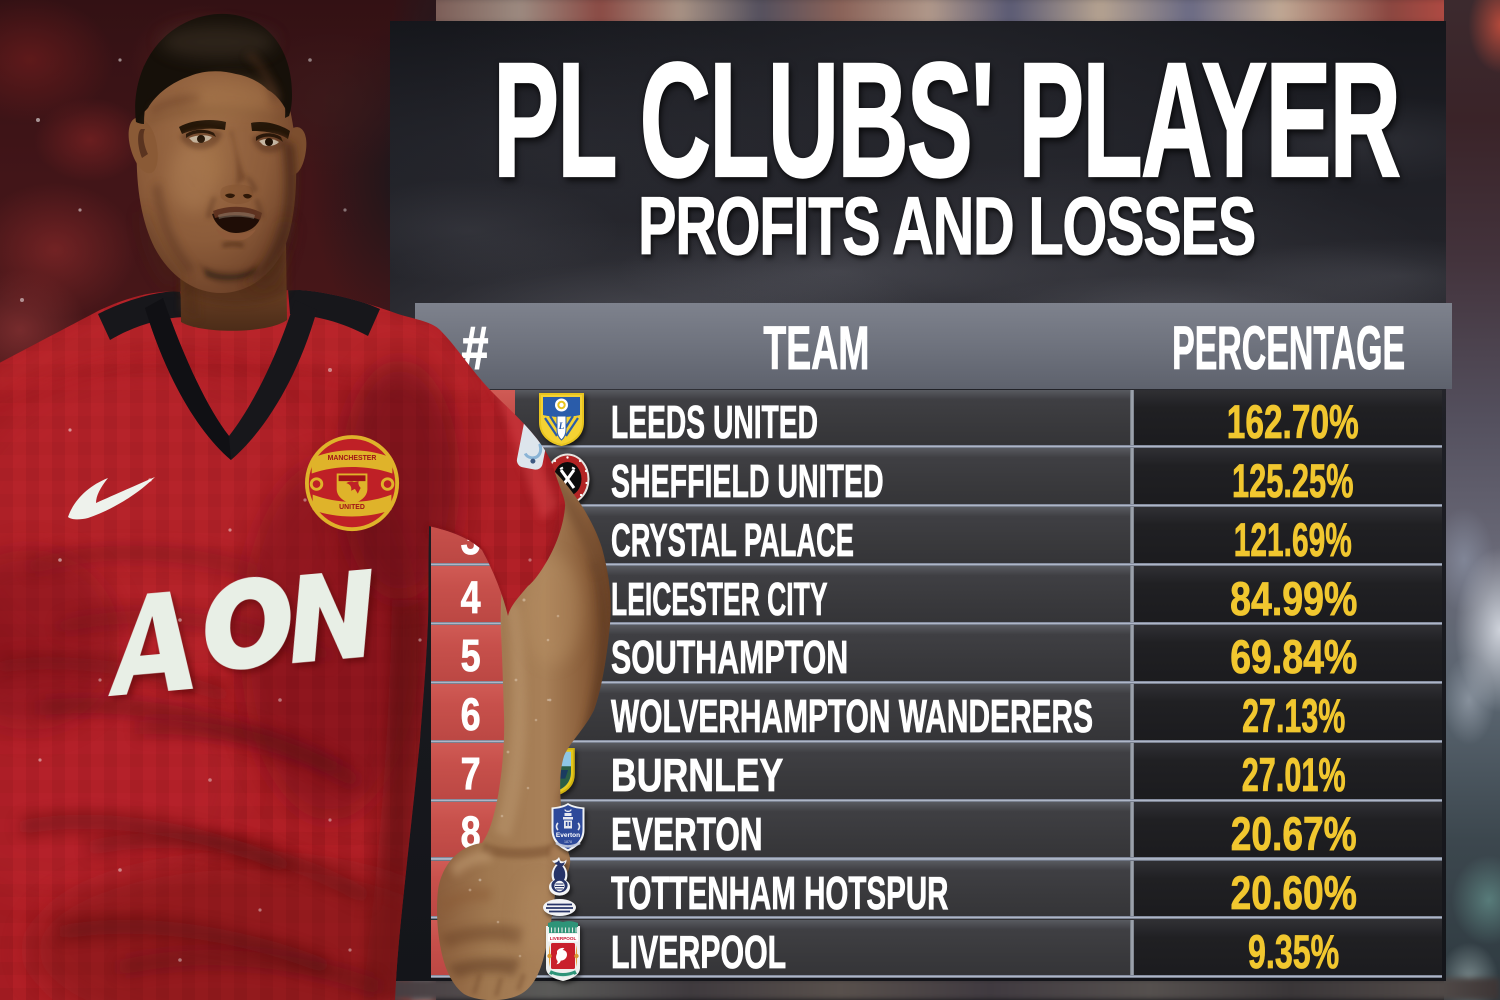  Describe the element at coordinates (352, 458) in the screenshot. I see `svg-text: MANCHESTER` at that location.